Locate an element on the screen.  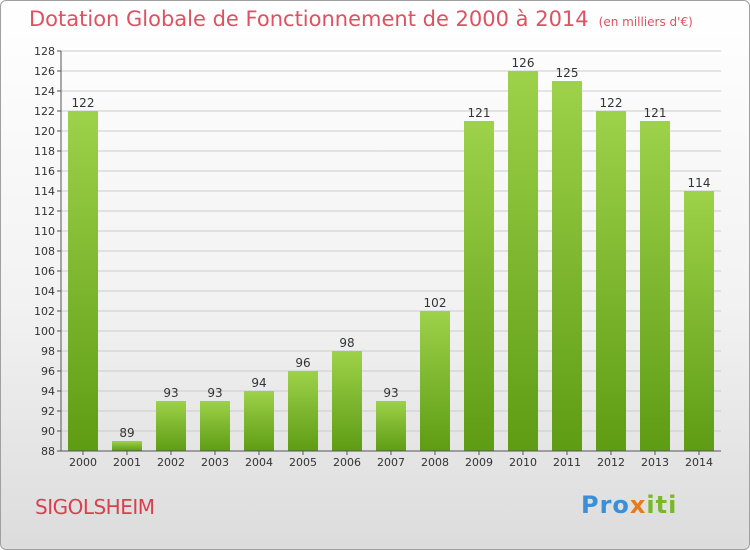
y-tick-label: 98 is located at coordinates (48, 351).